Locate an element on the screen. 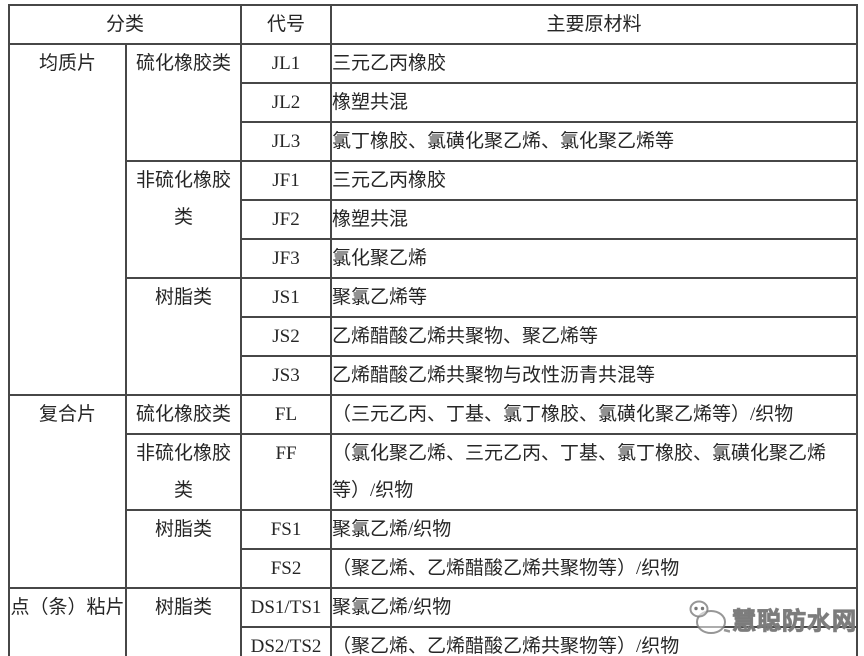 The height and width of the screenshot is (656, 864). cell-material: 乙烯醋酸乙烯共聚物与改性沥青共混等 is located at coordinates (594, 375).